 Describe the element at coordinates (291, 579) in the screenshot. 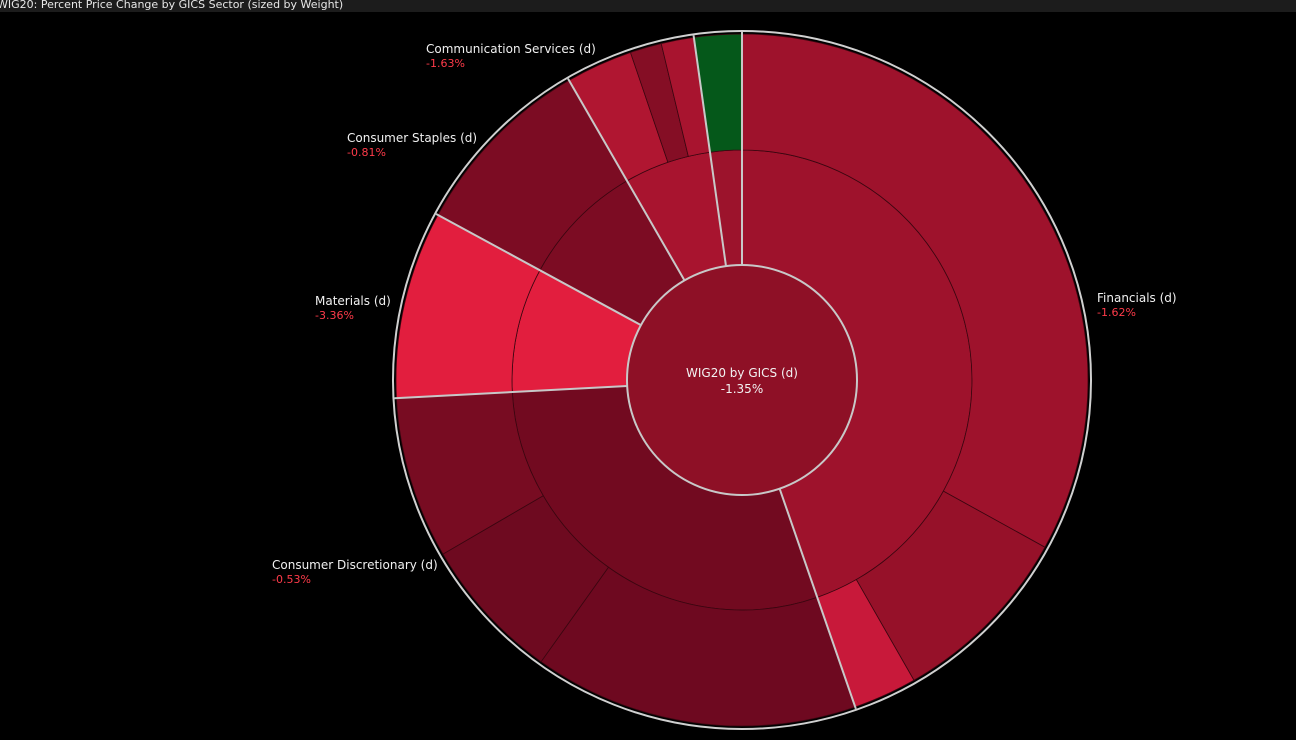

I see `label-consumer-discretionary-value: -0.53%` at that location.